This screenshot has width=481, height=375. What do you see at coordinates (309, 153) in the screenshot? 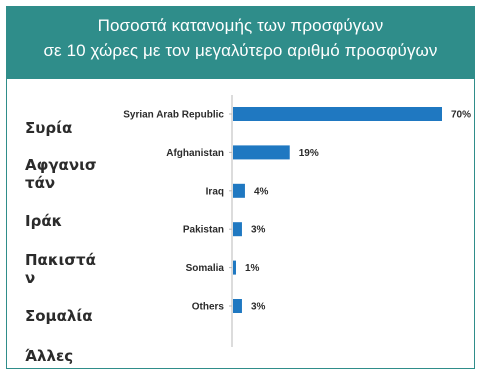
I see `value-label: 19%` at bounding box center [309, 153].